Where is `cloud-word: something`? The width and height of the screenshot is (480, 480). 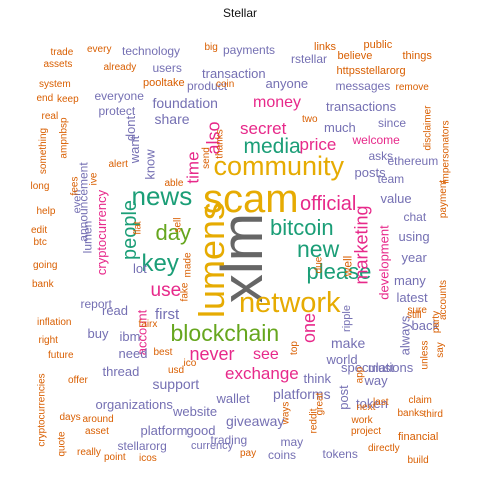
cloud-word: something is located at coordinates (44, 151).